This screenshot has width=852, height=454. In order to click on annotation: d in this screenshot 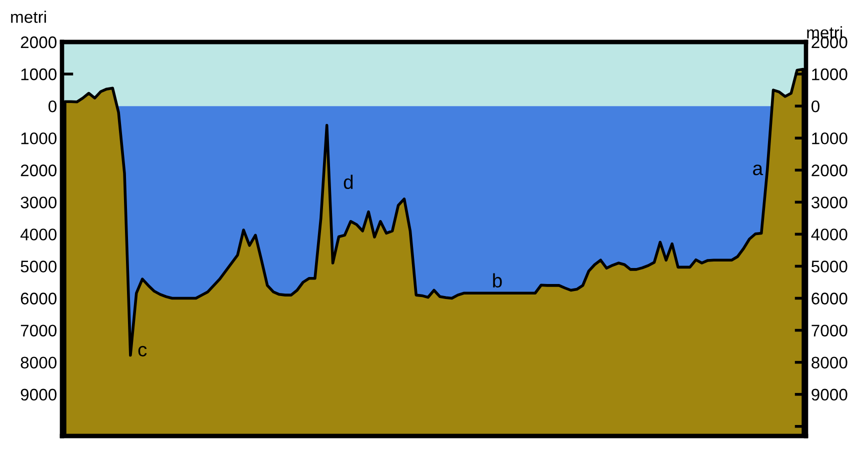, I will do `click(348, 182)`.